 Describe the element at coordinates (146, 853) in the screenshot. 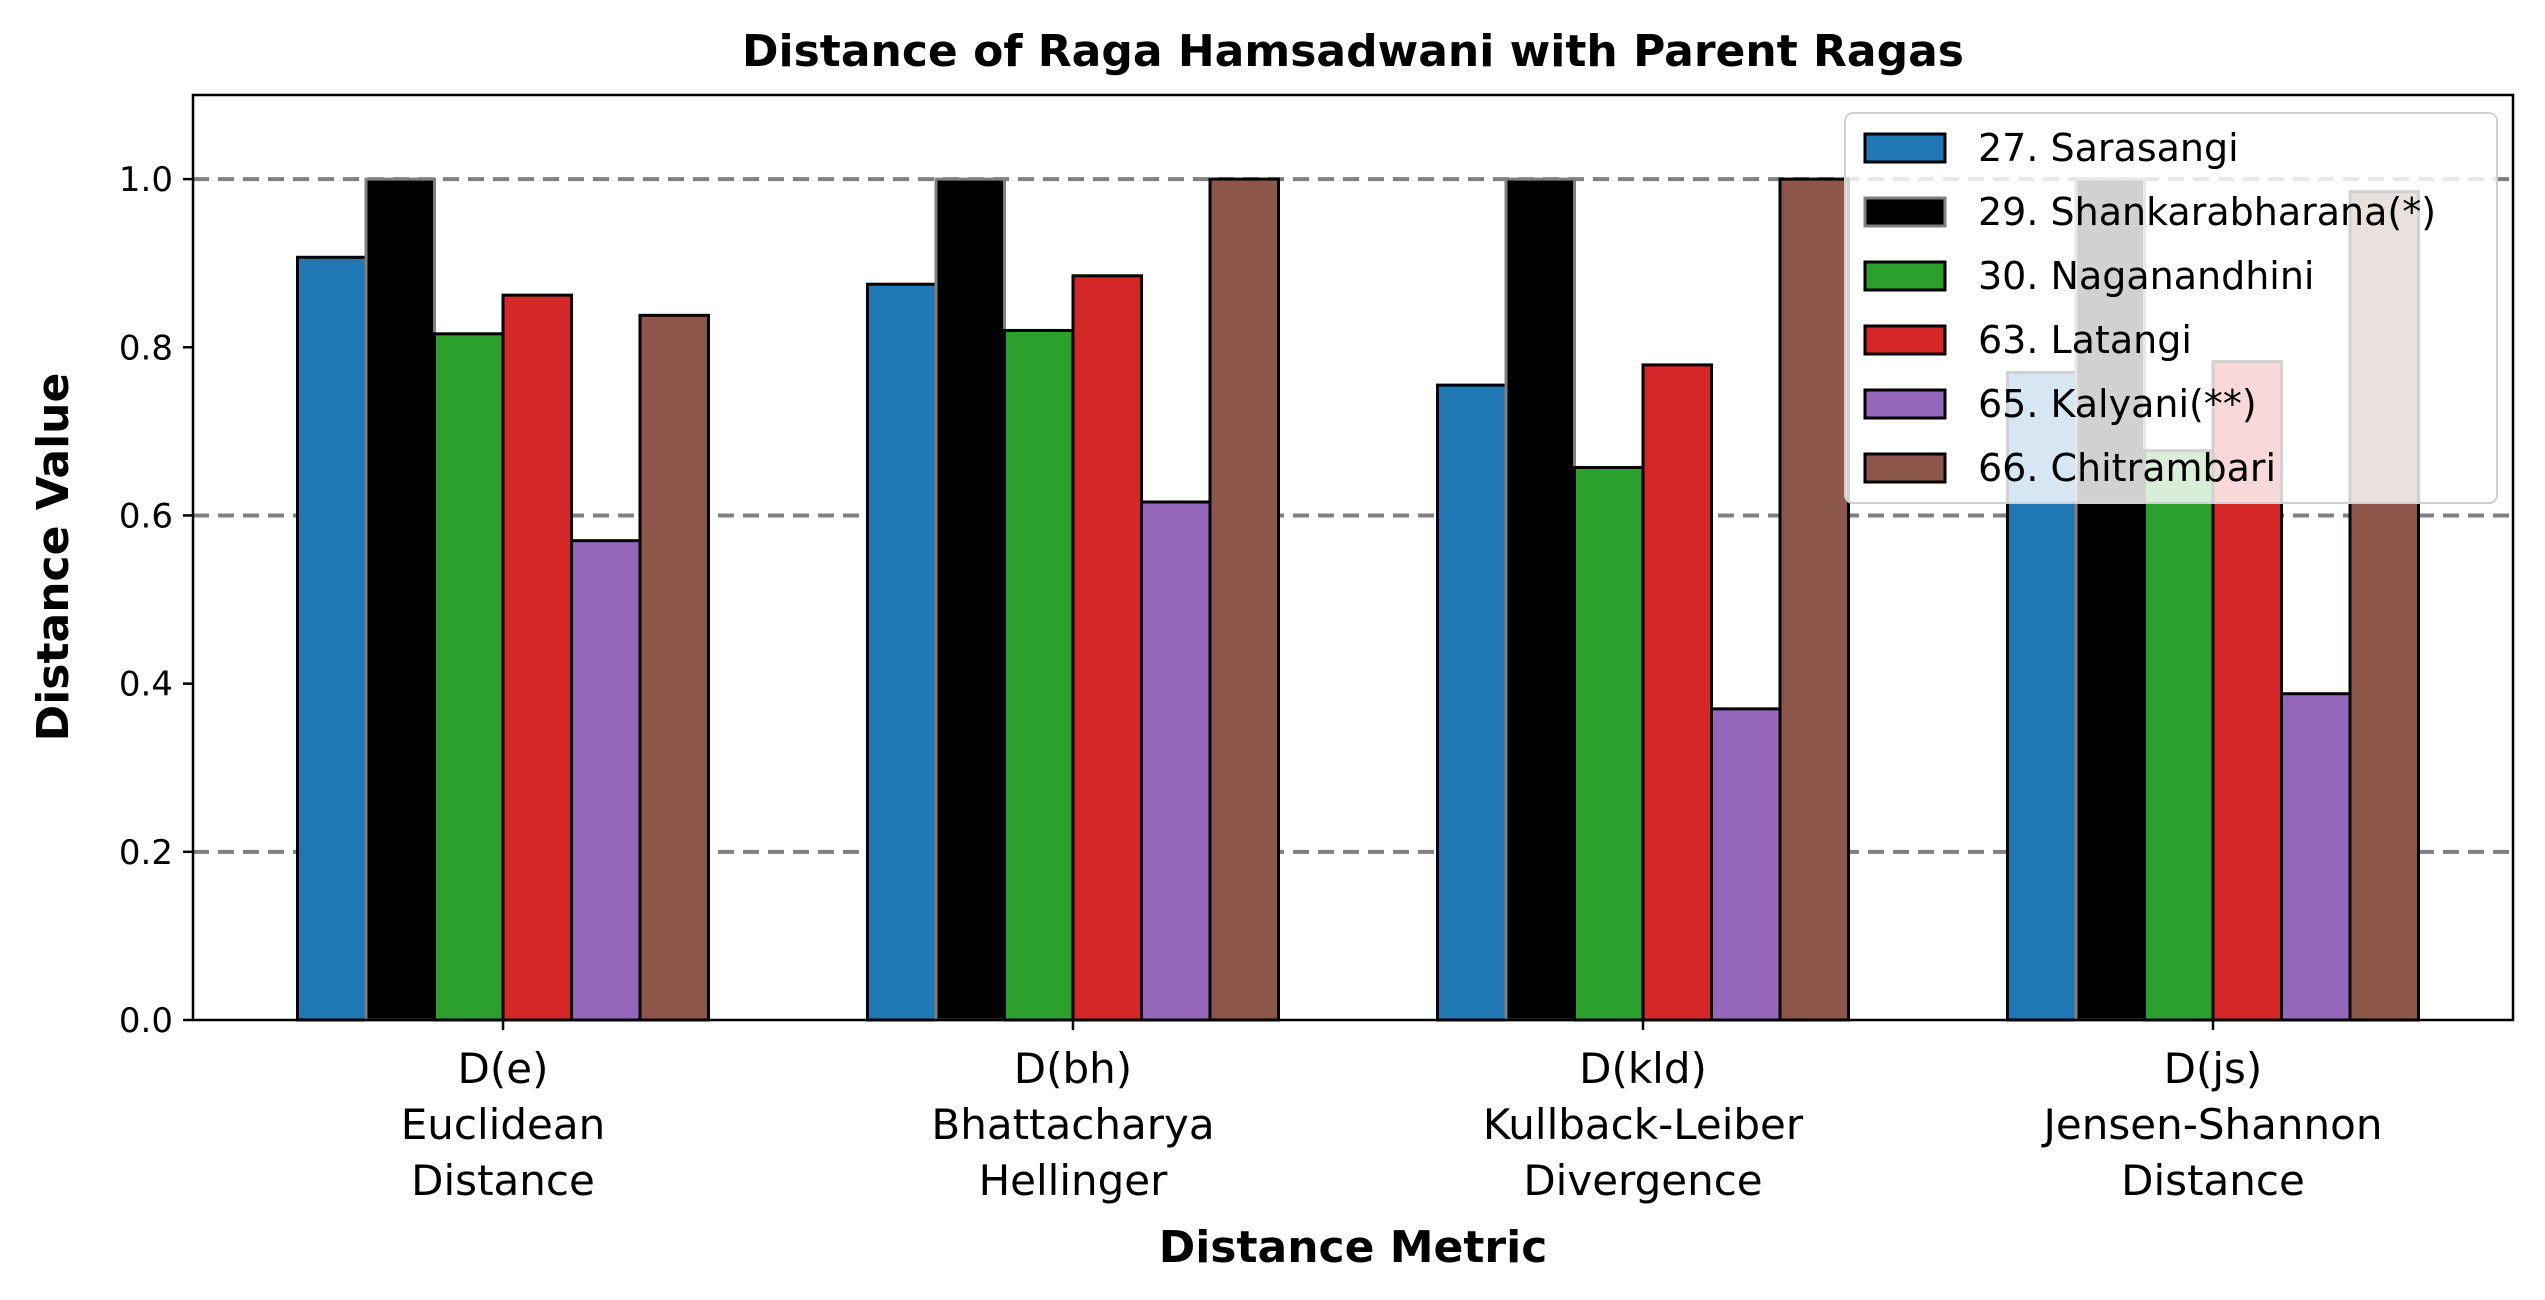

I see `y-tick-label: 0.2` at that location.